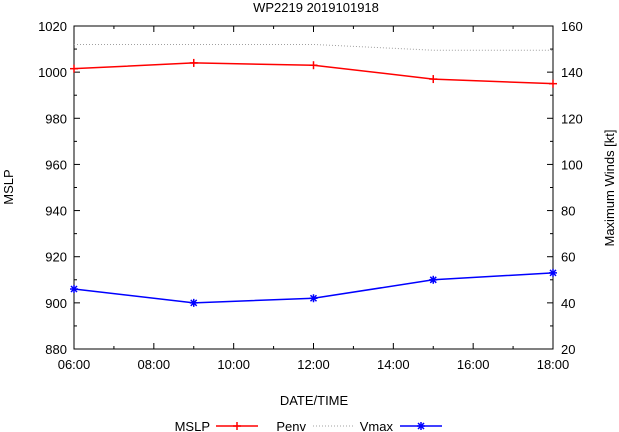 This screenshot has height=432, width=619. I want to click on y-left-tick-label: 960, so click(56, 164).